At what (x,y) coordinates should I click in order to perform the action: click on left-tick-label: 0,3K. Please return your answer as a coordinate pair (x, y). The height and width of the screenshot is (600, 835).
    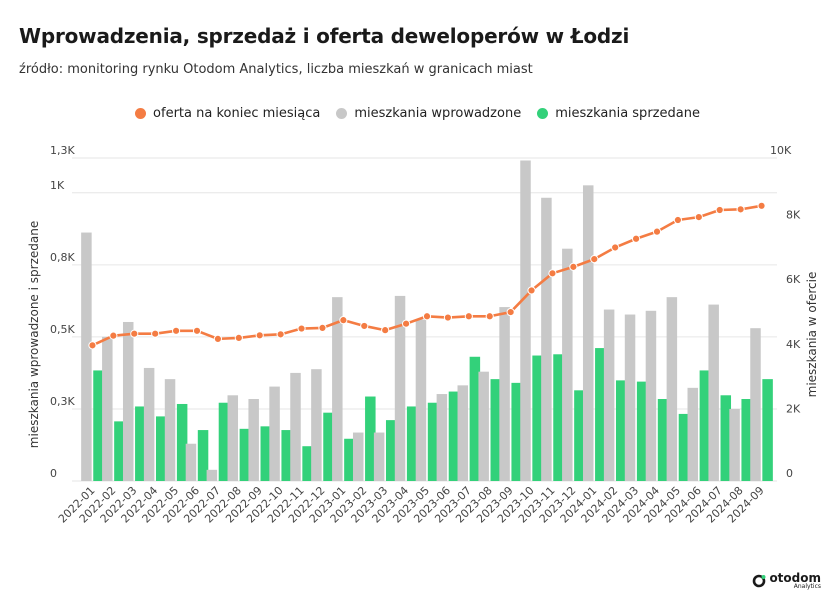
    Looking at the image, I should click on (62, 401).